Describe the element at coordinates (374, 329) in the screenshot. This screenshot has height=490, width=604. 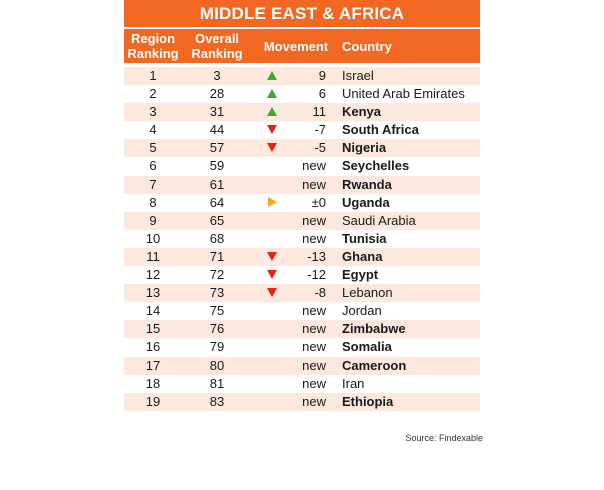
I see `country-cell: Zimbabwe` at that location.